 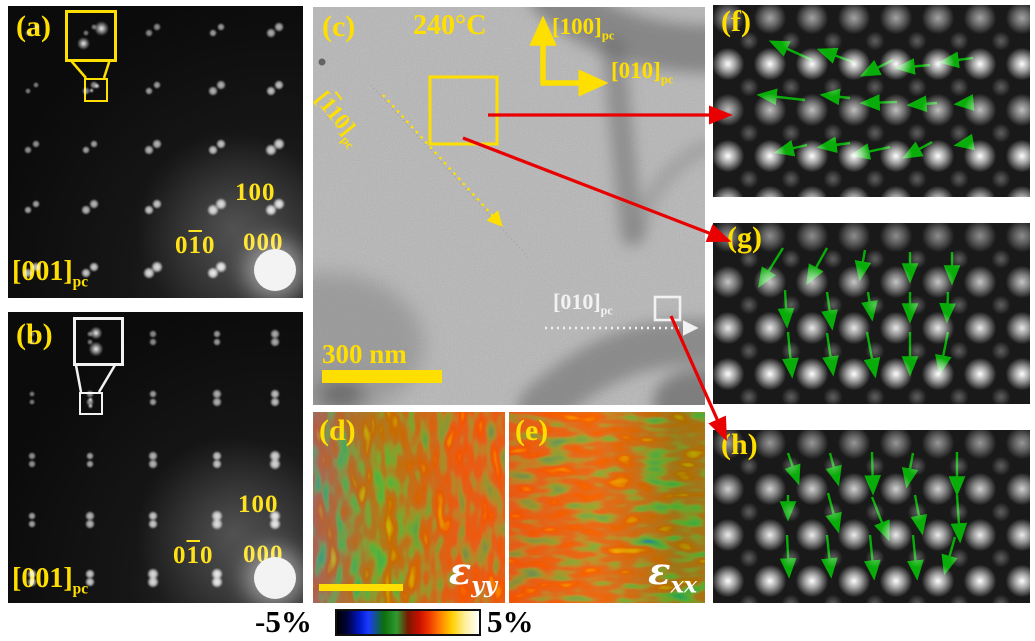 I want to click on reflection-000-label: 000, so click(x=263, y=242).